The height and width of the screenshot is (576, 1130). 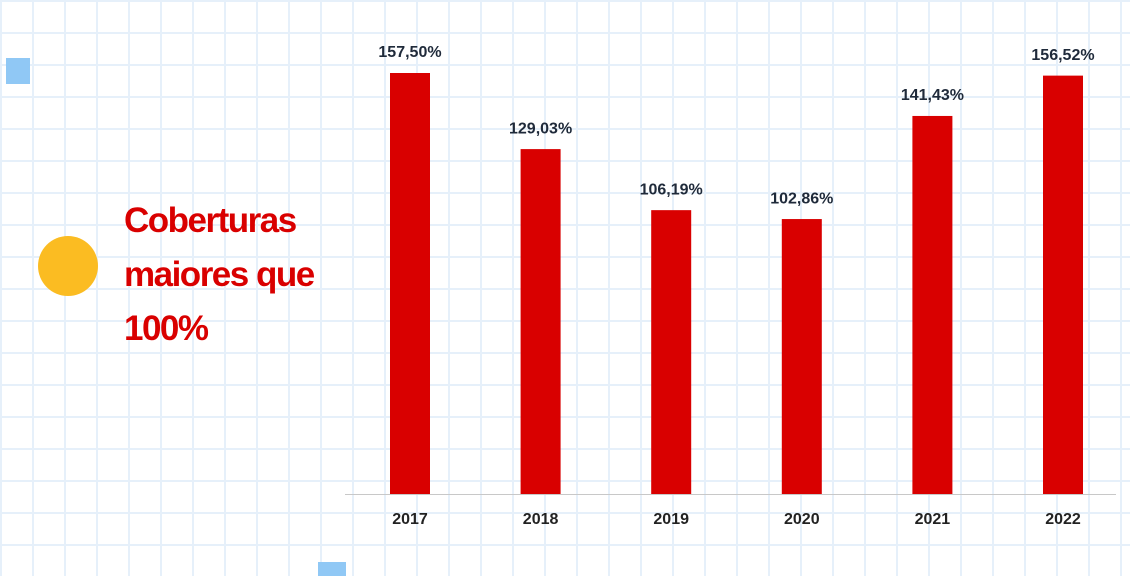 What do you see at coordinates (801, 198) in the screenshot?
I see `value-label: 102,86%` at bounding box center [801, 198].